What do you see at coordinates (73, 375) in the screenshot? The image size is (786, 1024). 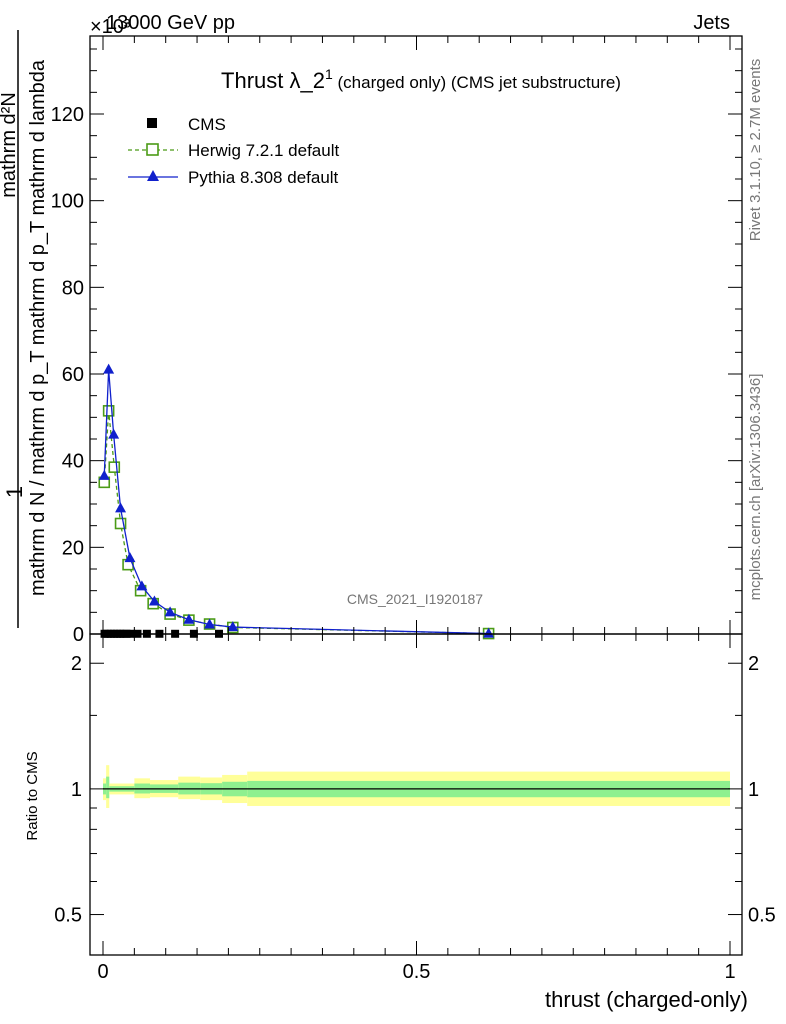 I see `main-ytick-label-3: 60` at bounding box center [73, 375].